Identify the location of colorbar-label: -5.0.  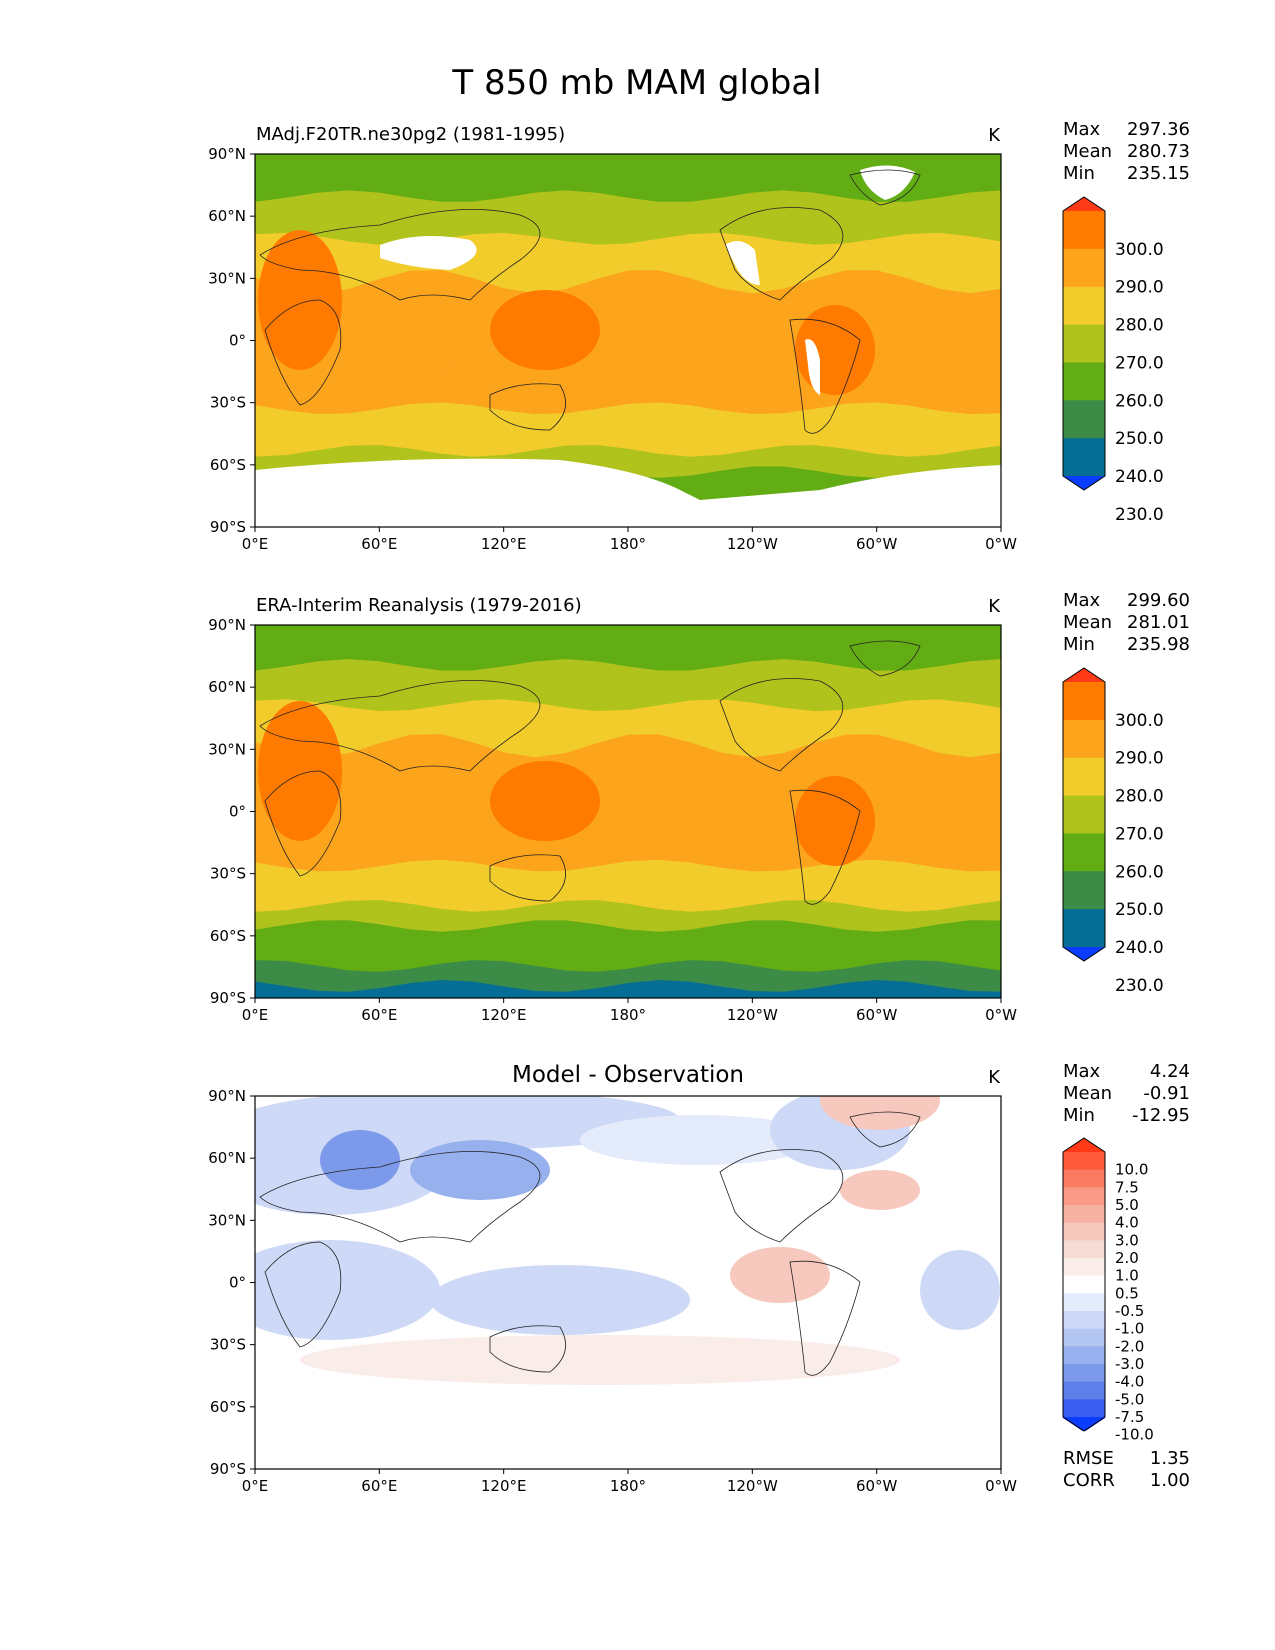
(1129, 1399).